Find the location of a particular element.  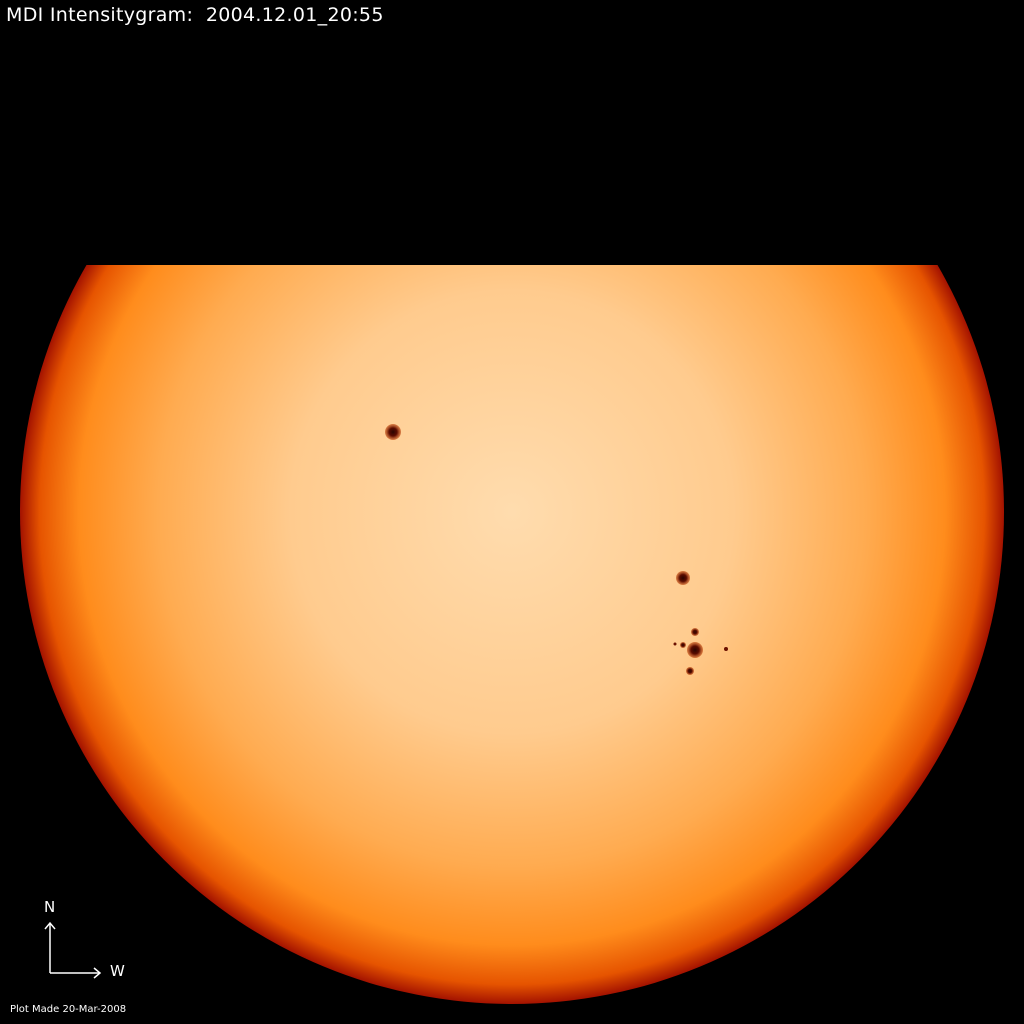

compass-arrows-icon is located at coordinates (73, 950).